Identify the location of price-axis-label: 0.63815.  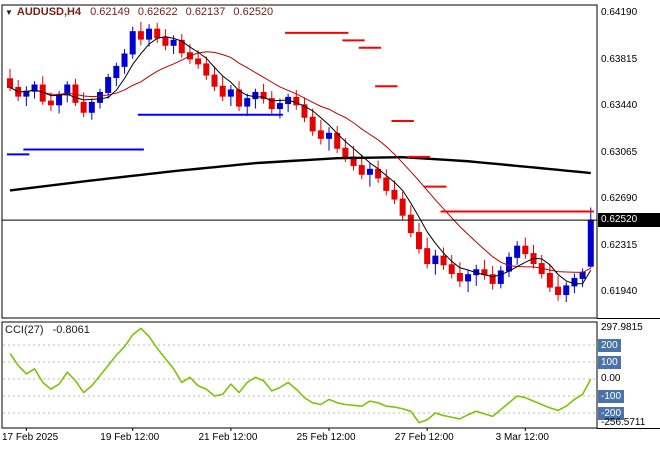
(619, 59).